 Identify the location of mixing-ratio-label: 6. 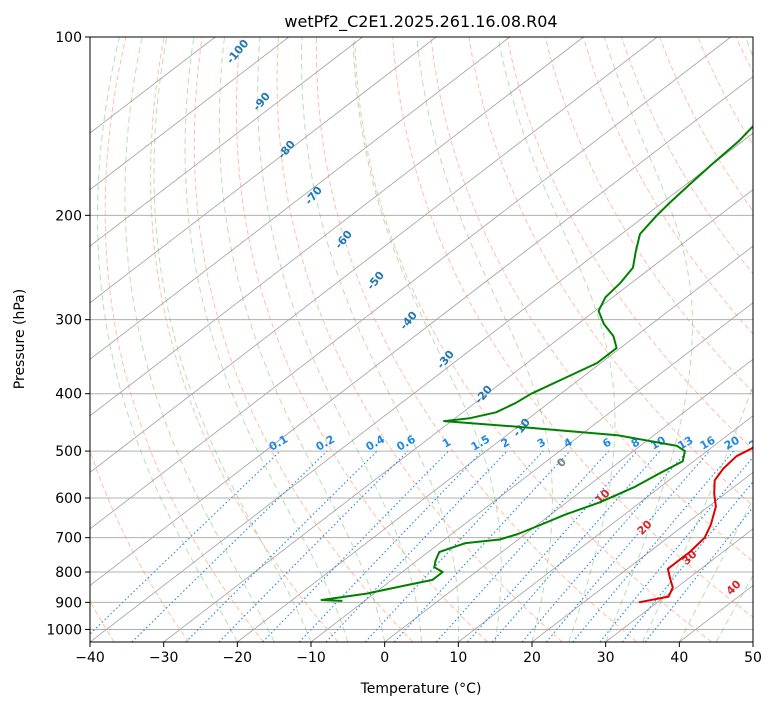
(606, 442).